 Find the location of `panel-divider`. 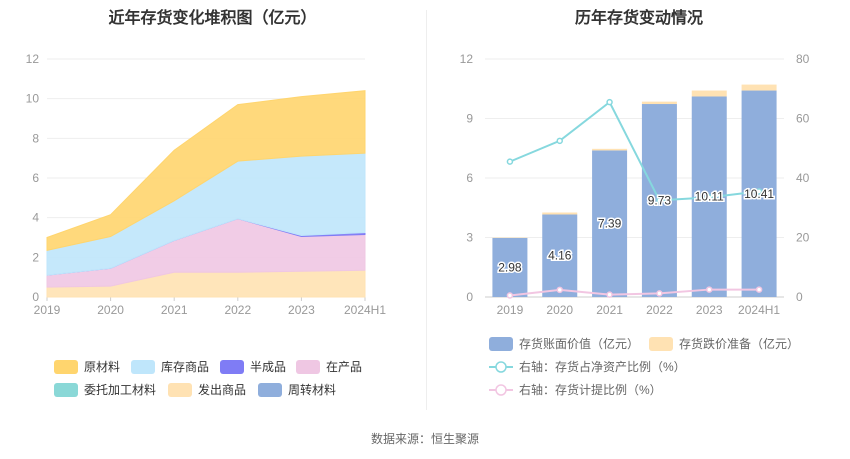

panel-divider is located at coordinates (426, 210).